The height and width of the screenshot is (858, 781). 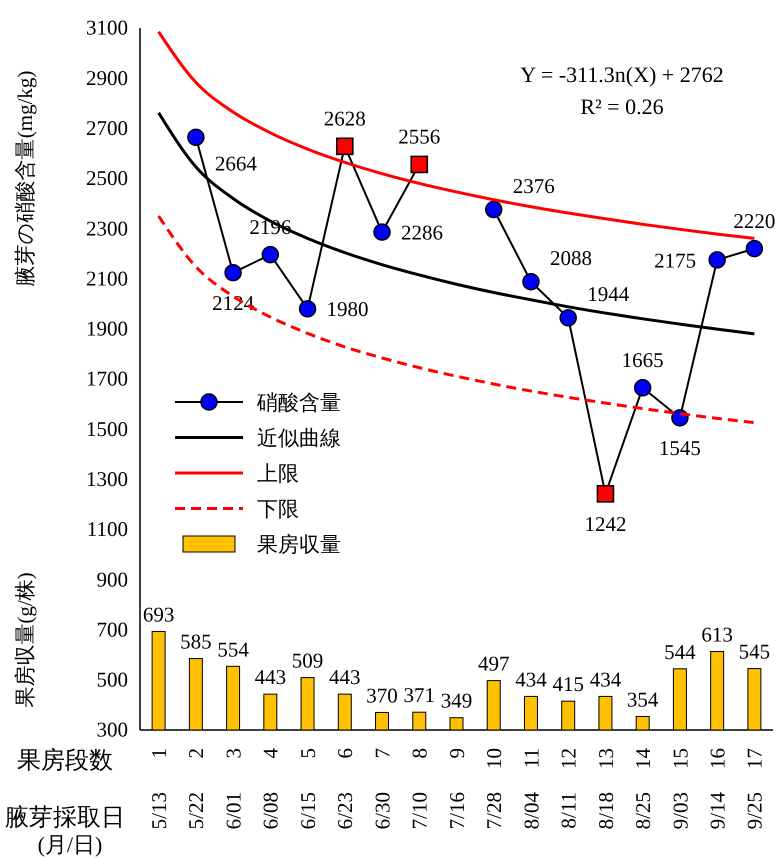 I want to click on text: 9/14, so click(x=717, y=811).